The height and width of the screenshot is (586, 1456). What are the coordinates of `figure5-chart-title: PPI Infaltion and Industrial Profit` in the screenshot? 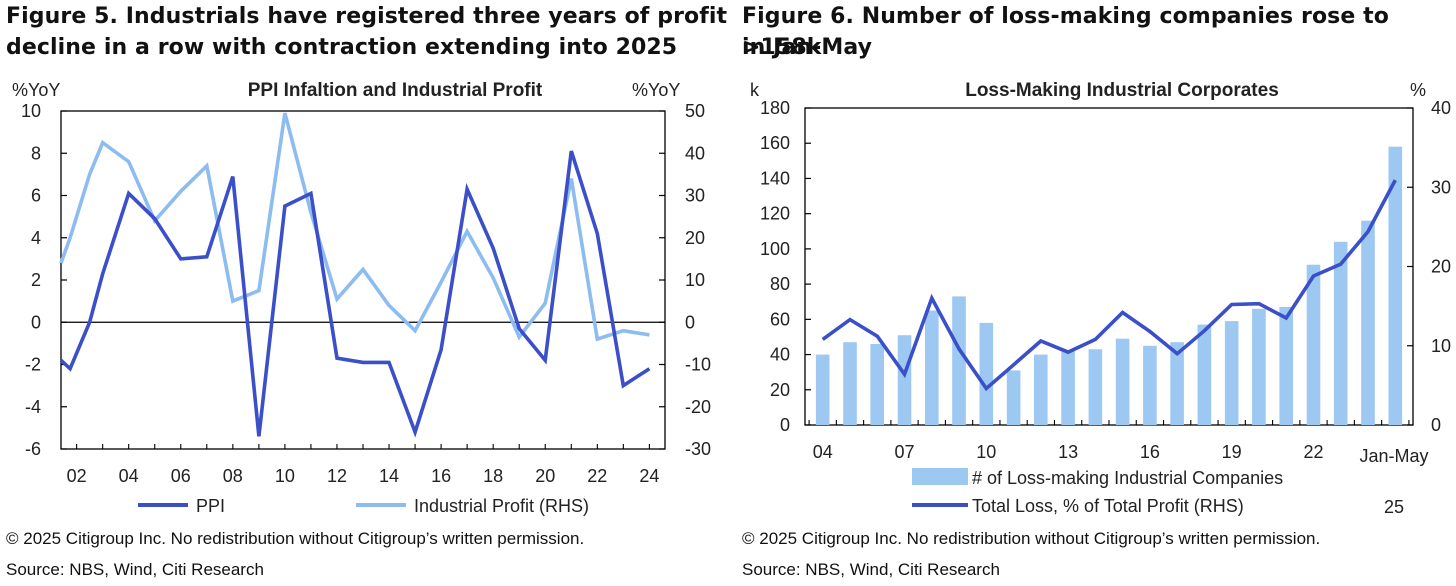 It's located at (395, 90).